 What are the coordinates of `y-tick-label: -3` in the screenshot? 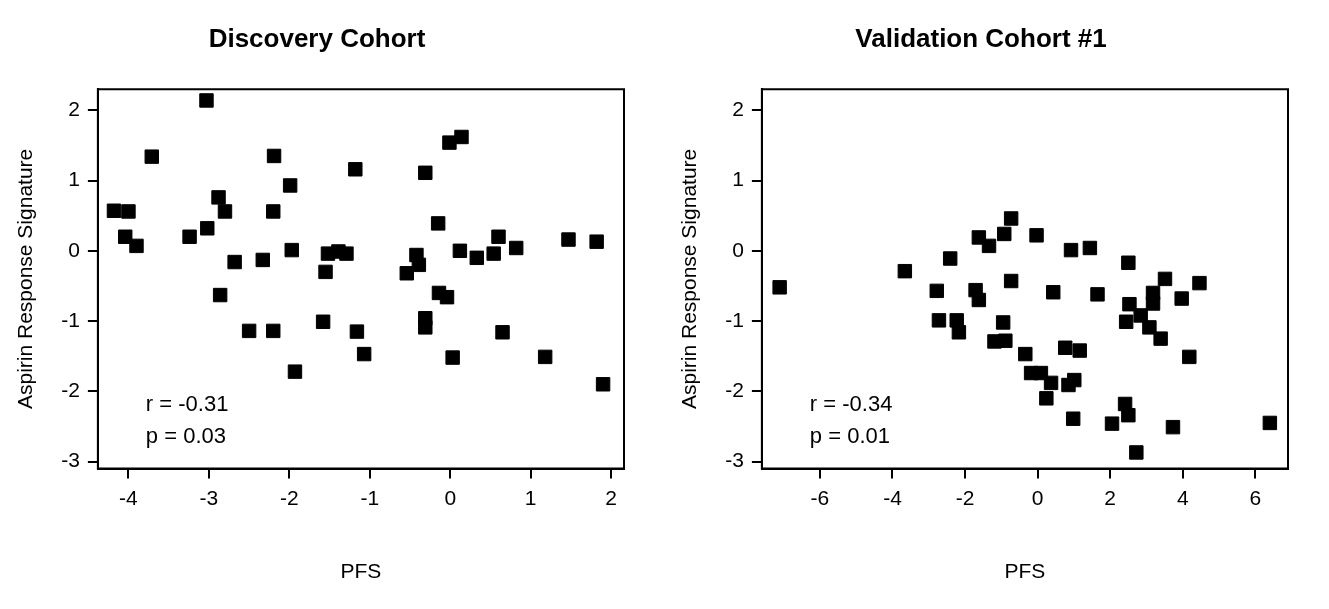 It's located at (70, 460).